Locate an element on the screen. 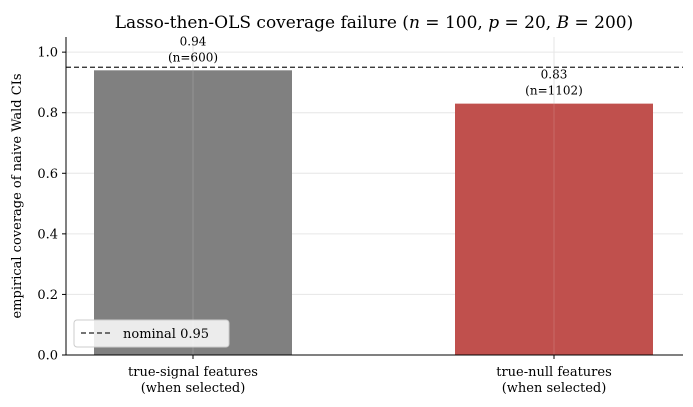 The width and height of the screenshot is (693, 407). y-tick-label: 0.4 is located at coordinates (47, 234).